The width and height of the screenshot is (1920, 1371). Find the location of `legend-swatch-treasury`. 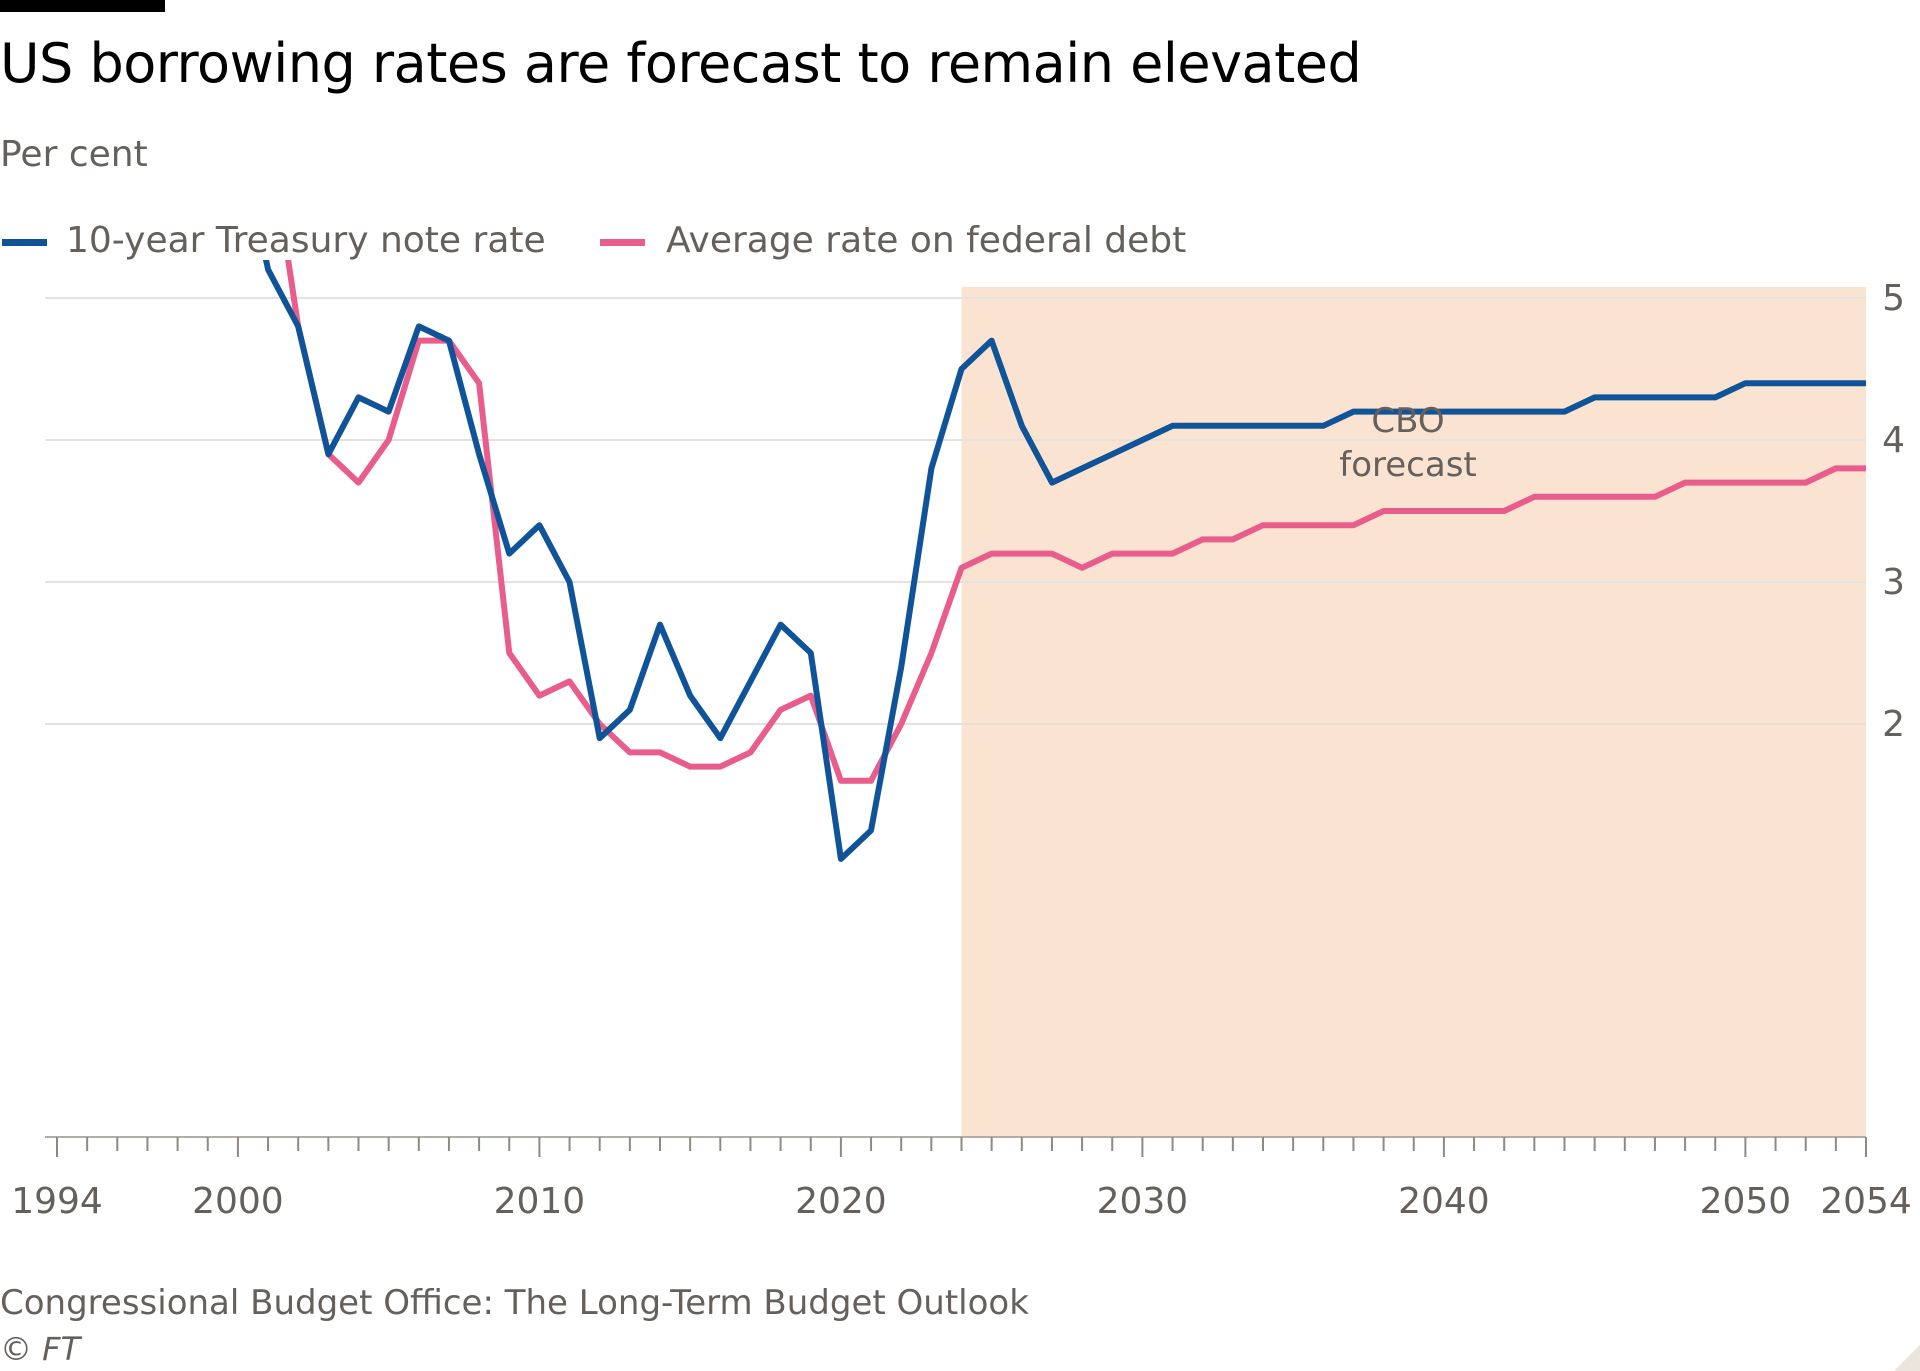

legend-swatch-treasury is located at coordinates (24, 242).